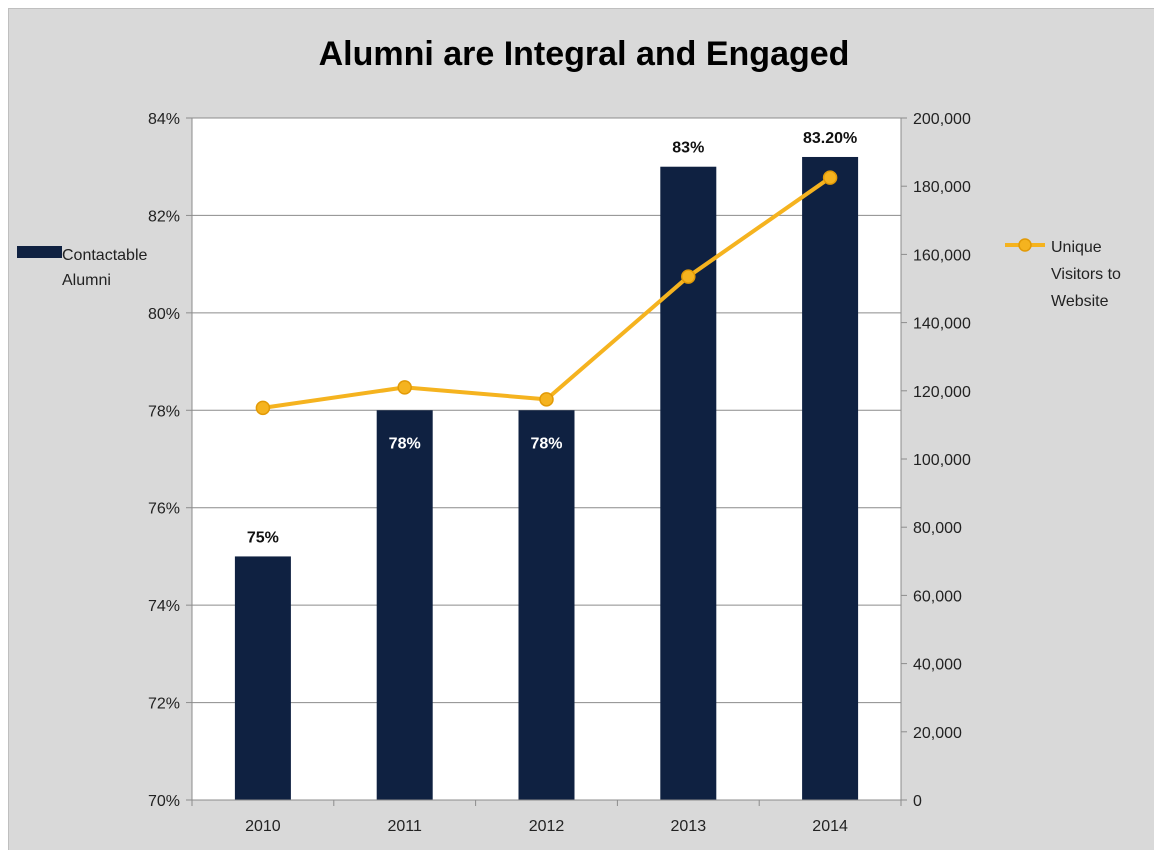 The width and height of the screenshot is (1154, 852). Describe the element at coordinates (917, 801) in the screenshot. I see `right-tick-label: 0` at that location.